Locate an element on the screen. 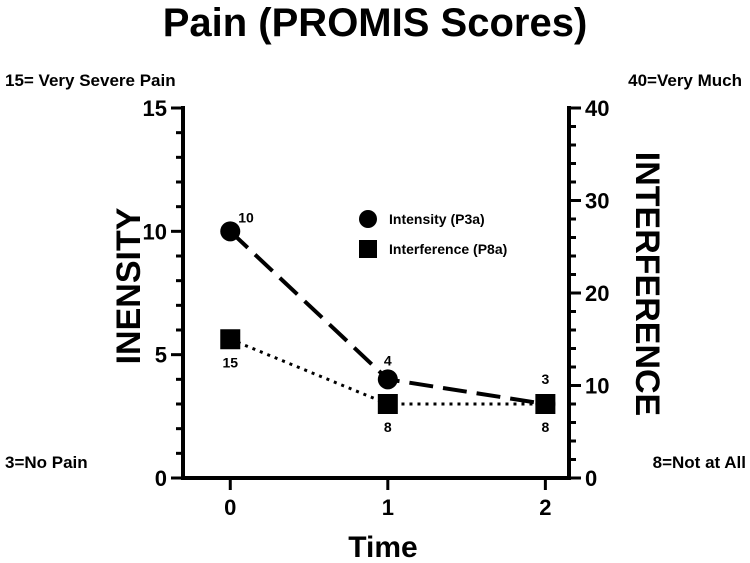  corner-label-bottom-right: 8=Not at All is located at coordinates (699, 462).